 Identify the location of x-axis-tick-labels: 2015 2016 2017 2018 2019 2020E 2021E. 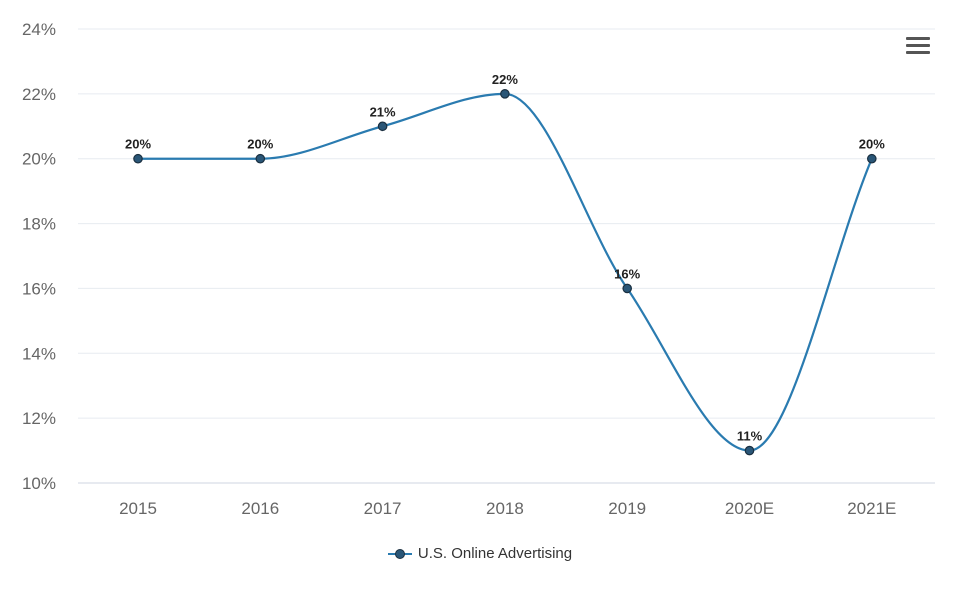
(507, 508).